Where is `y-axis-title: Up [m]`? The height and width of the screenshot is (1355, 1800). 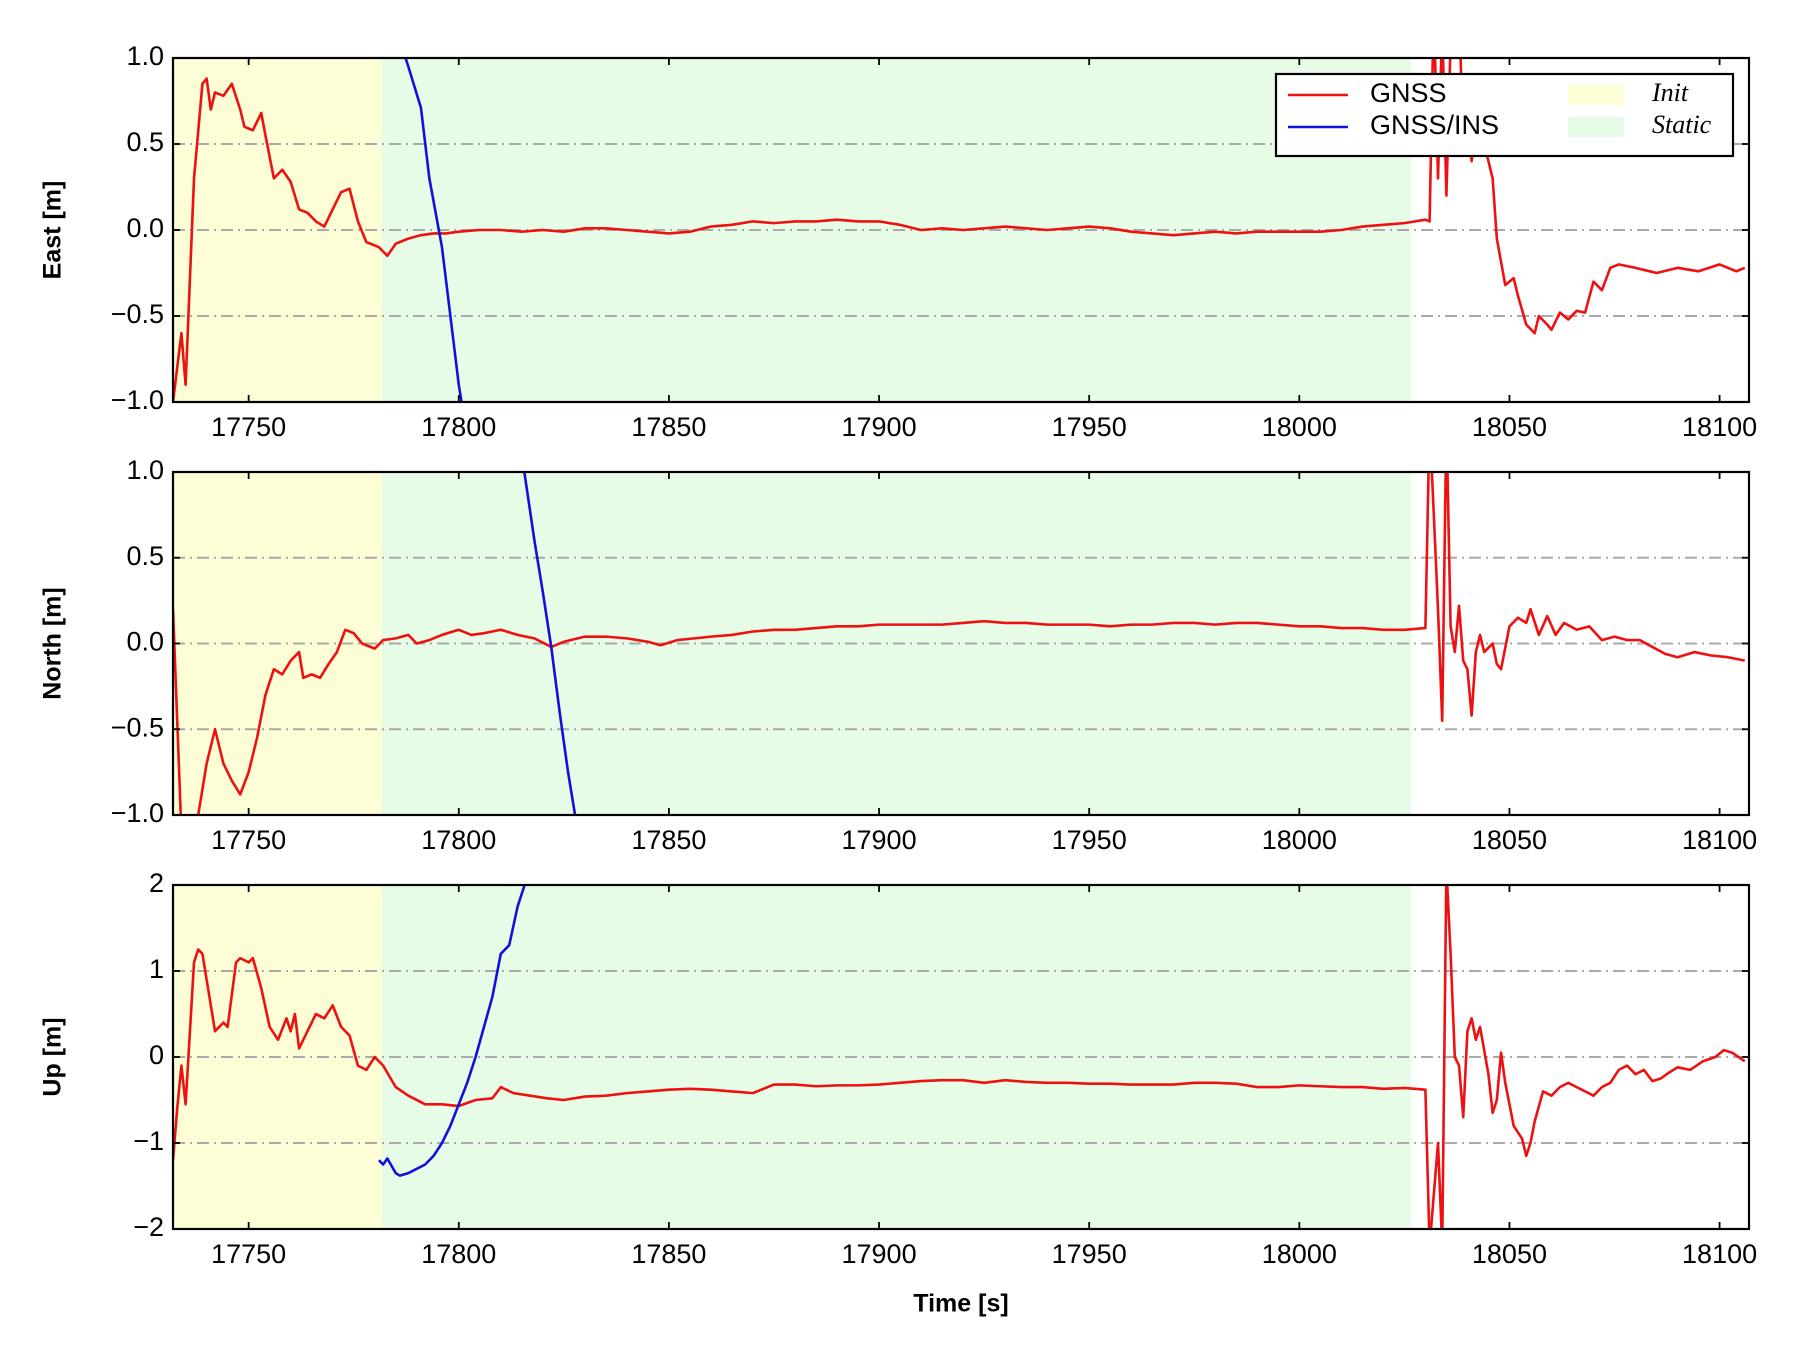 y-axis-title: Up [m] is located at coordinates (53, 1056).